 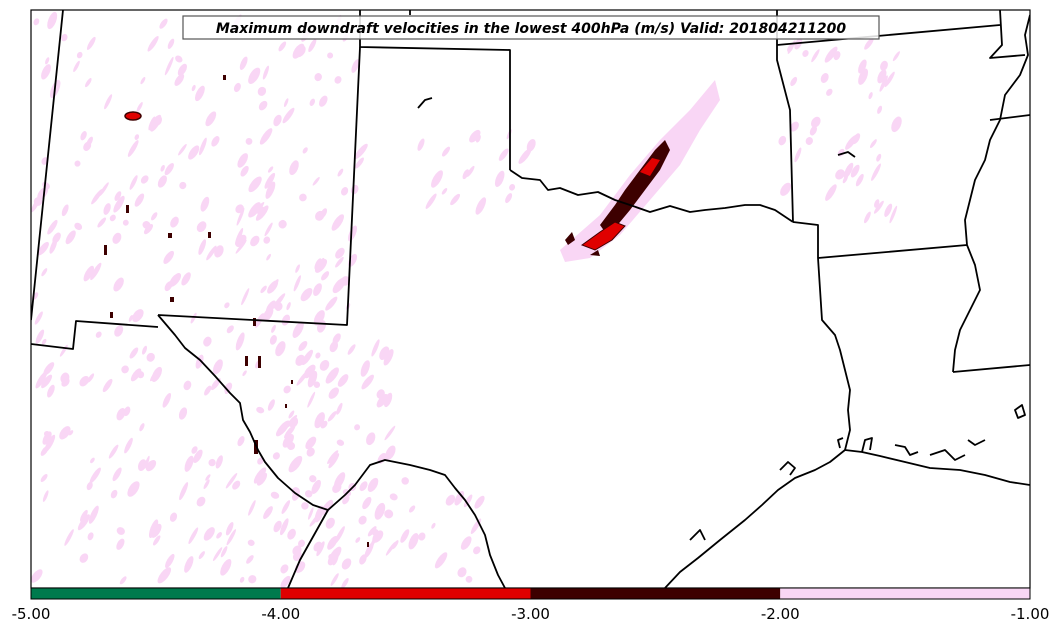 I want to click on colorbar-tick-label: -5.00, so click(x=31, y=614).